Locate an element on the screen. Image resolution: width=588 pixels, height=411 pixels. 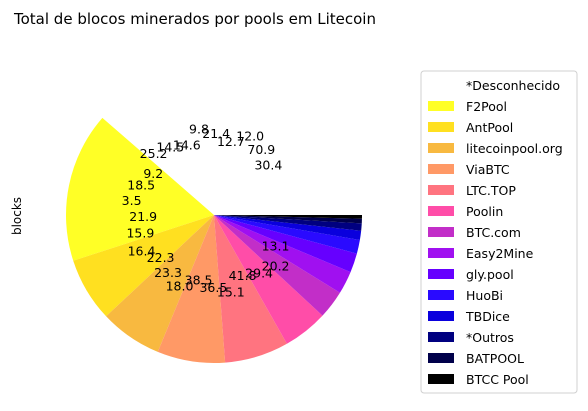
pct-label: 22.3 is located at coordinates (161, 257).